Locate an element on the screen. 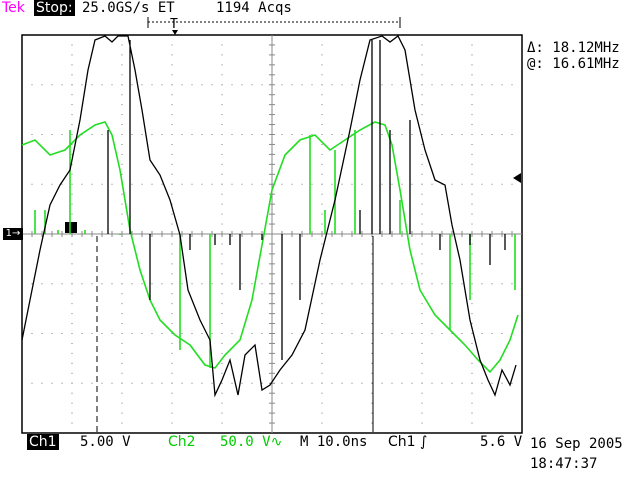 Image resolution: width=640 pixels, height=480 pixels. trigger-source: Ch1 ∫ is located at coordinates (408, 442).